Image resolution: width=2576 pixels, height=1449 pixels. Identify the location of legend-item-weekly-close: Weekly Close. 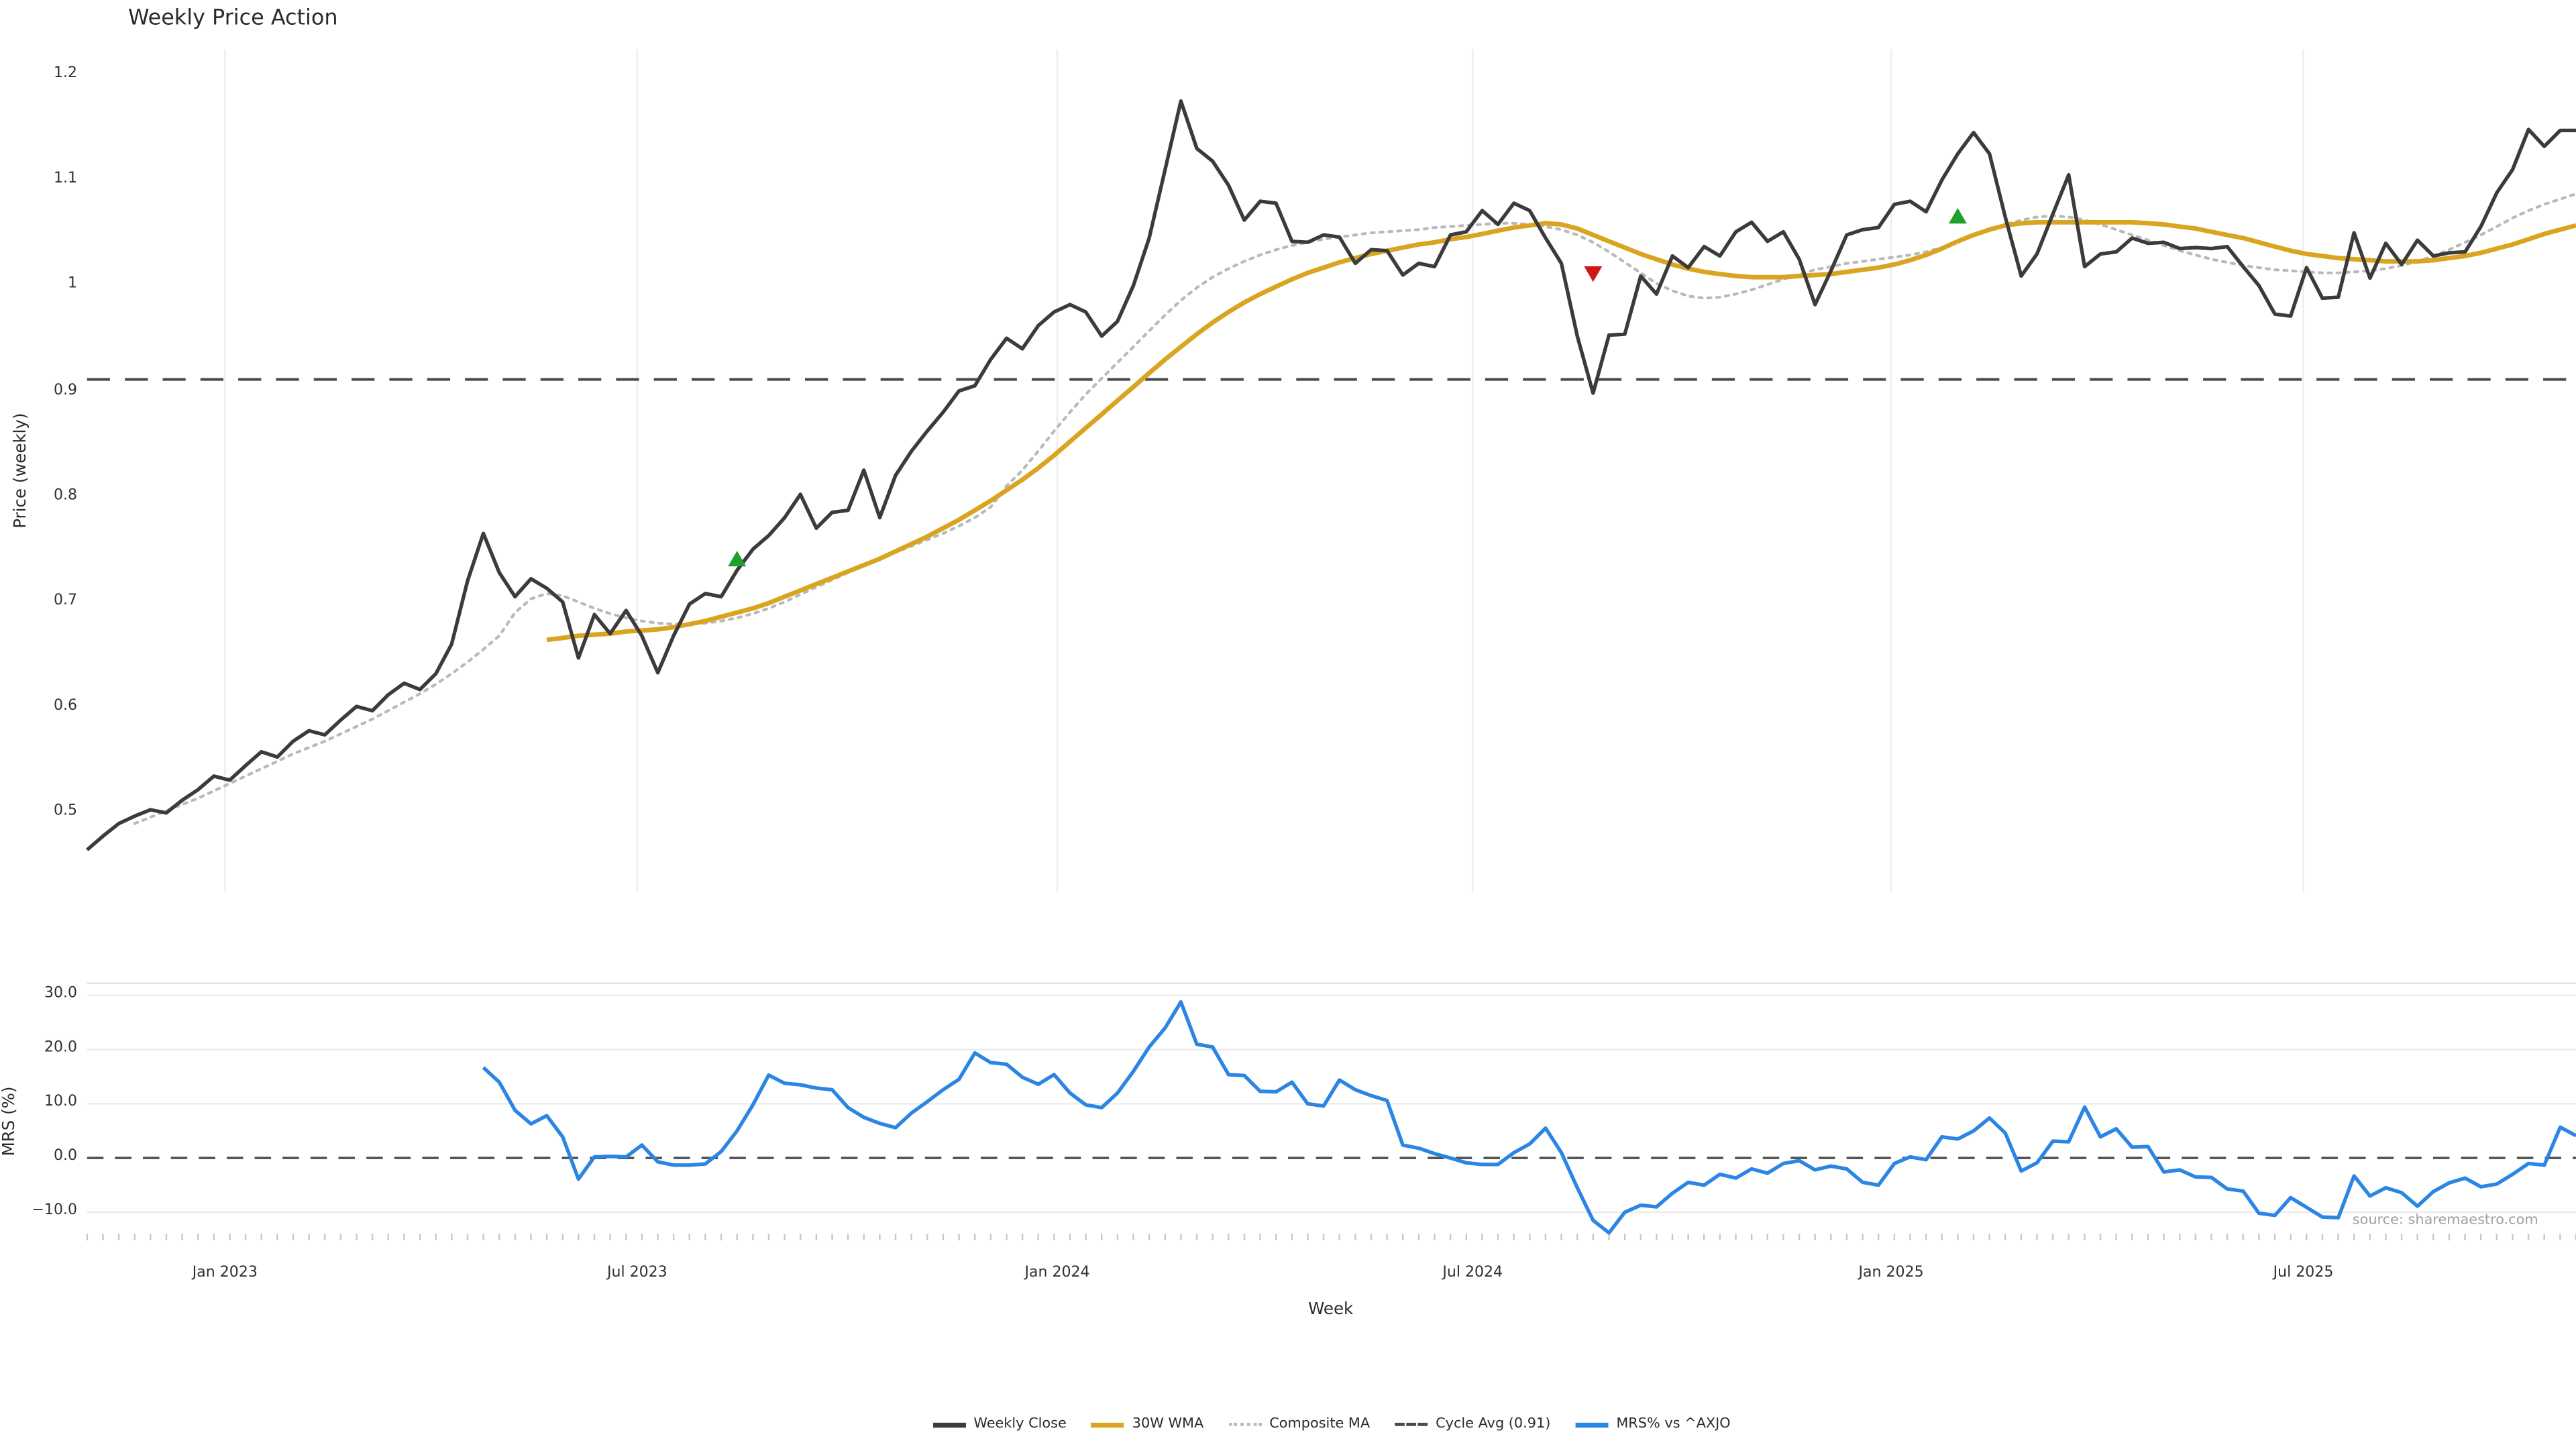
(999, 1424).